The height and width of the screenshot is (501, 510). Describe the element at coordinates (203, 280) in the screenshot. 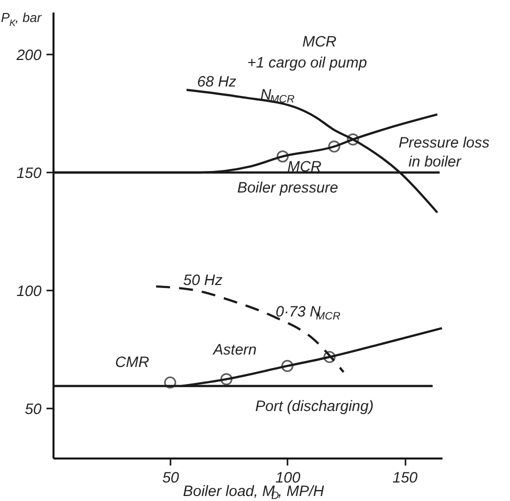

I see `annotation: 50 Hz` at that location.